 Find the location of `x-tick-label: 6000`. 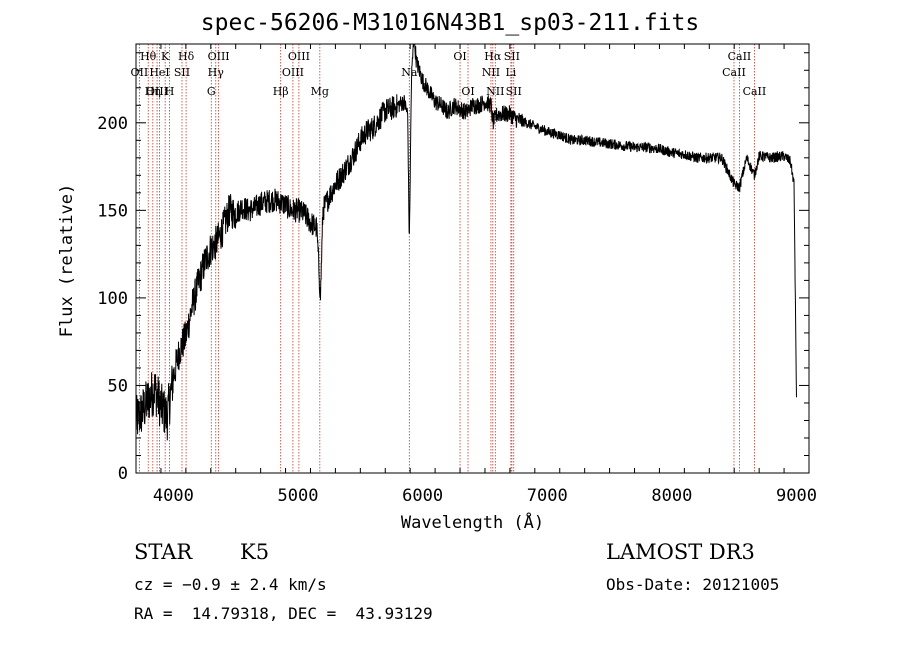

x-tick-label: 6000 is located at coordinates (422, 496).